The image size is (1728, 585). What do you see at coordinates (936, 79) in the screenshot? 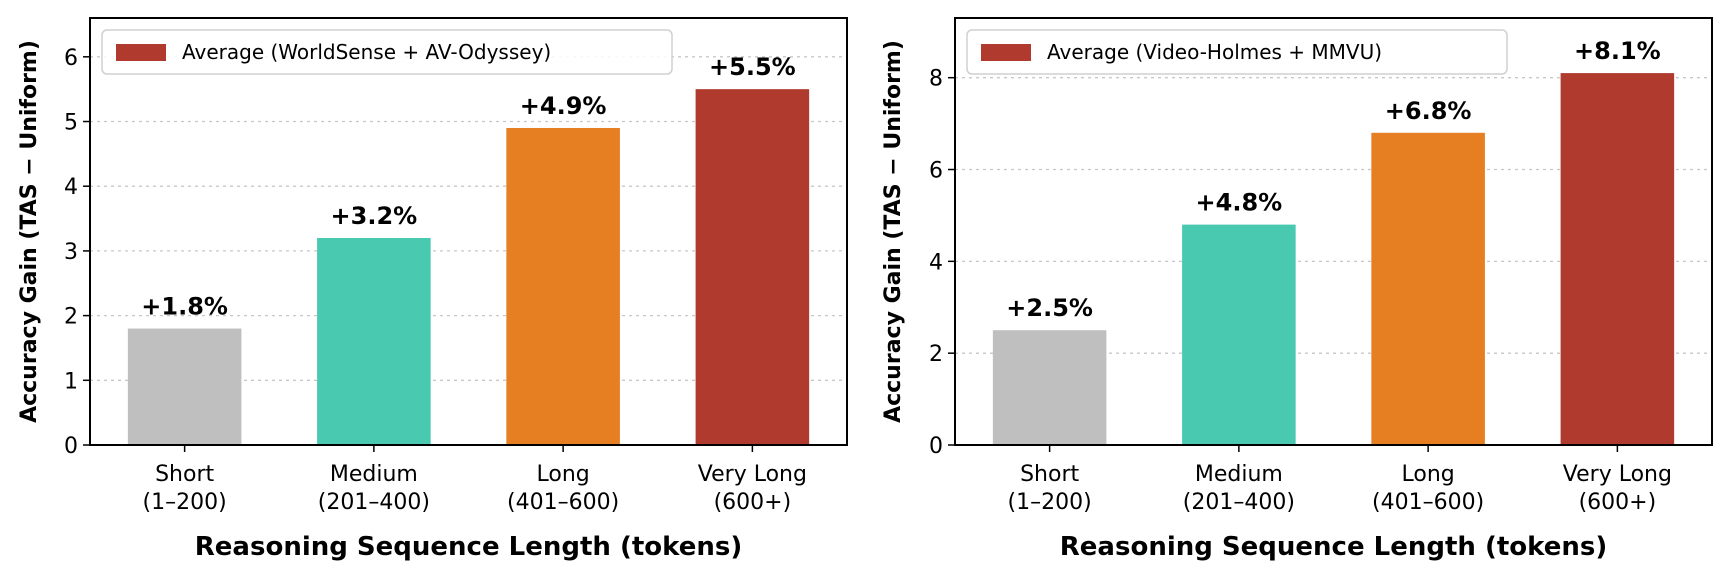
I see `y-tick-label: 8` at bounding box center [936, 79].